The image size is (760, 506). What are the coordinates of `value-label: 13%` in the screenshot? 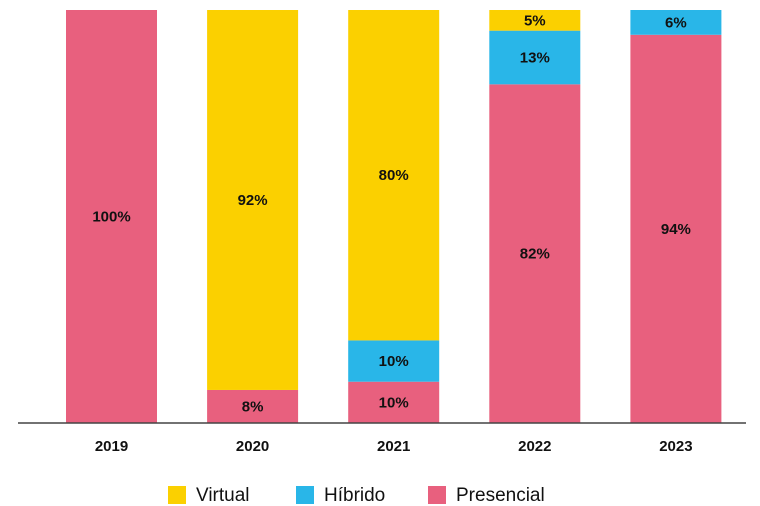 It's located at (535, 57).